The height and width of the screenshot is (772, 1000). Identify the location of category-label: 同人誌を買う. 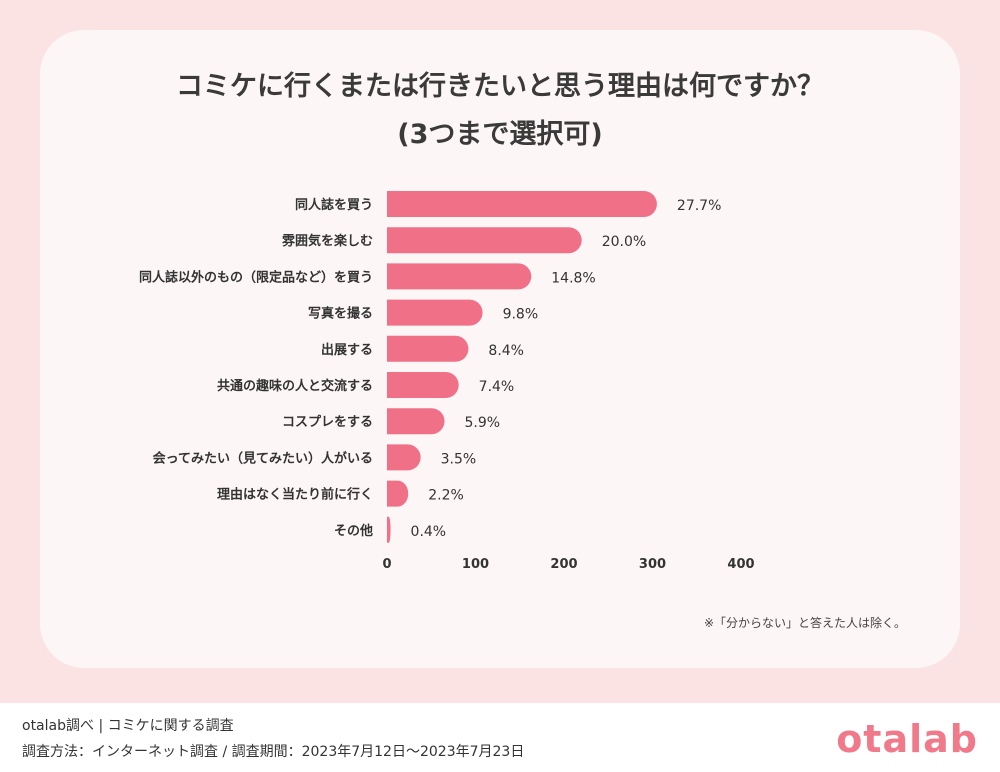
(334, 205).